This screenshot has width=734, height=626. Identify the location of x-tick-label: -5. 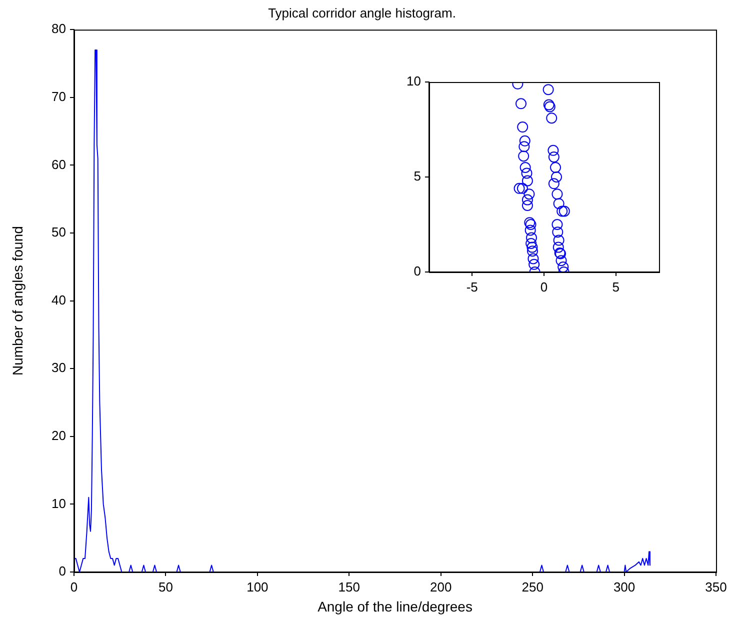
(472, 286).